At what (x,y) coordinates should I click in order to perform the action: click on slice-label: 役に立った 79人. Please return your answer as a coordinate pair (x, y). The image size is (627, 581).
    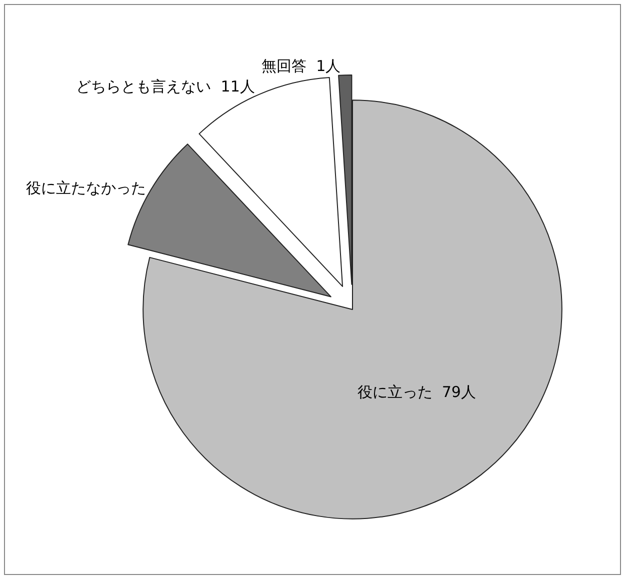
    Looking at the image, I should click on (416, 392).